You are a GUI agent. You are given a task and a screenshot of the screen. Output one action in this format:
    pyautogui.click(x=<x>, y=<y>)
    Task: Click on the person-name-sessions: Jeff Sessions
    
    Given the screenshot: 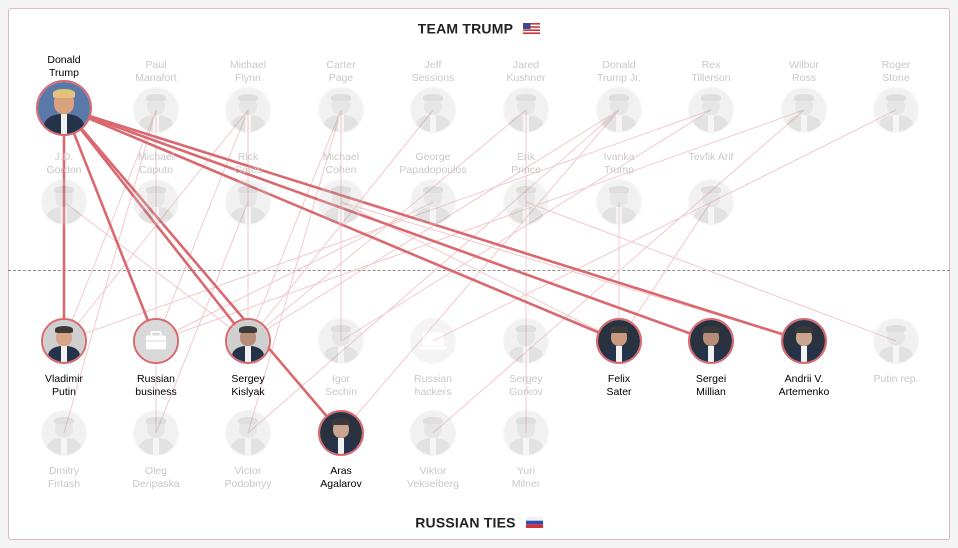 What is the action you would take?
    pyautogui.click(x=433, y=71)
    